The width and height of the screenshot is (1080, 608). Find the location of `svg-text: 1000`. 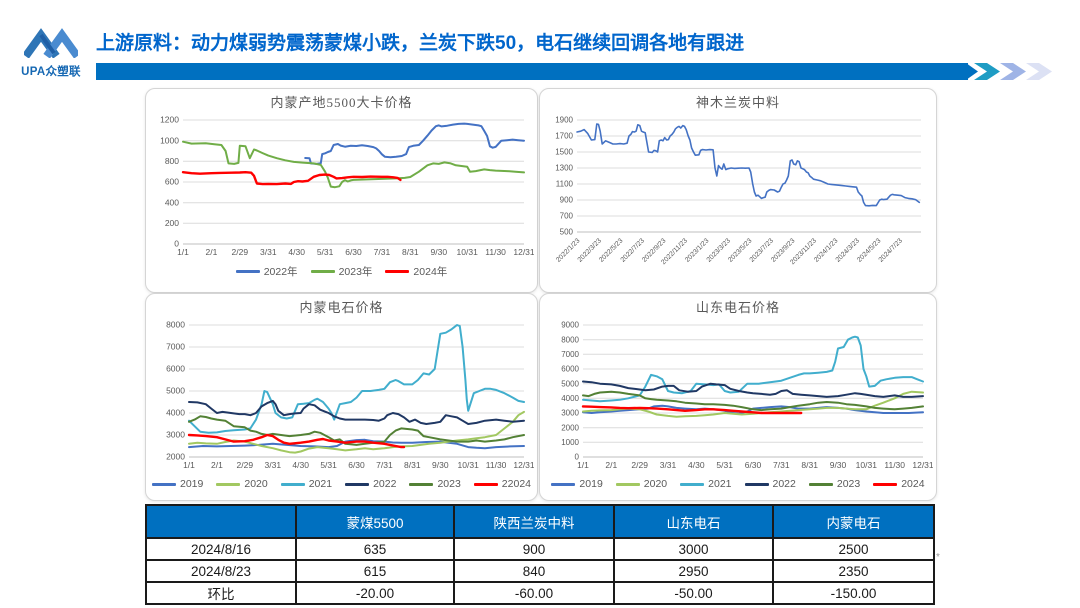

svg-text: 1000 is located at coordinates (169, 140).